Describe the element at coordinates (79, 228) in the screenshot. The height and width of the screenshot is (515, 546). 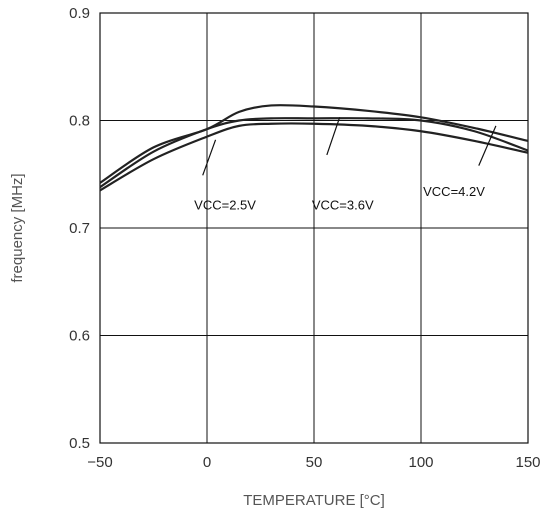
I see `y-tick-label: 0.7` at that location.